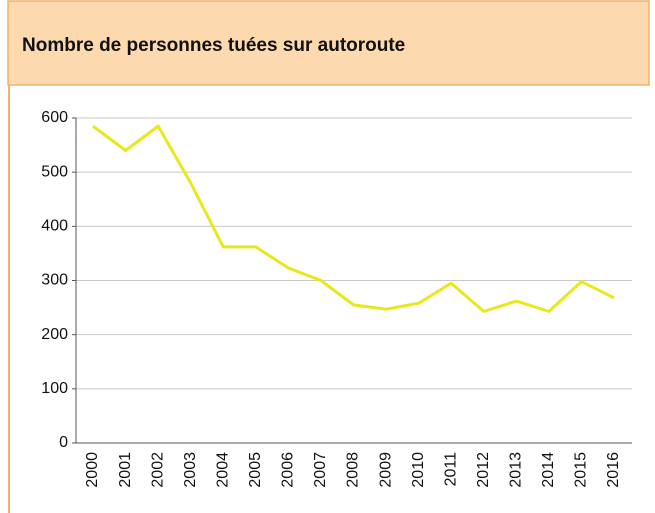 The height and width of the screenshot is (513, 655). I want to click on x-tick-label: 2001, so click(125, 470).